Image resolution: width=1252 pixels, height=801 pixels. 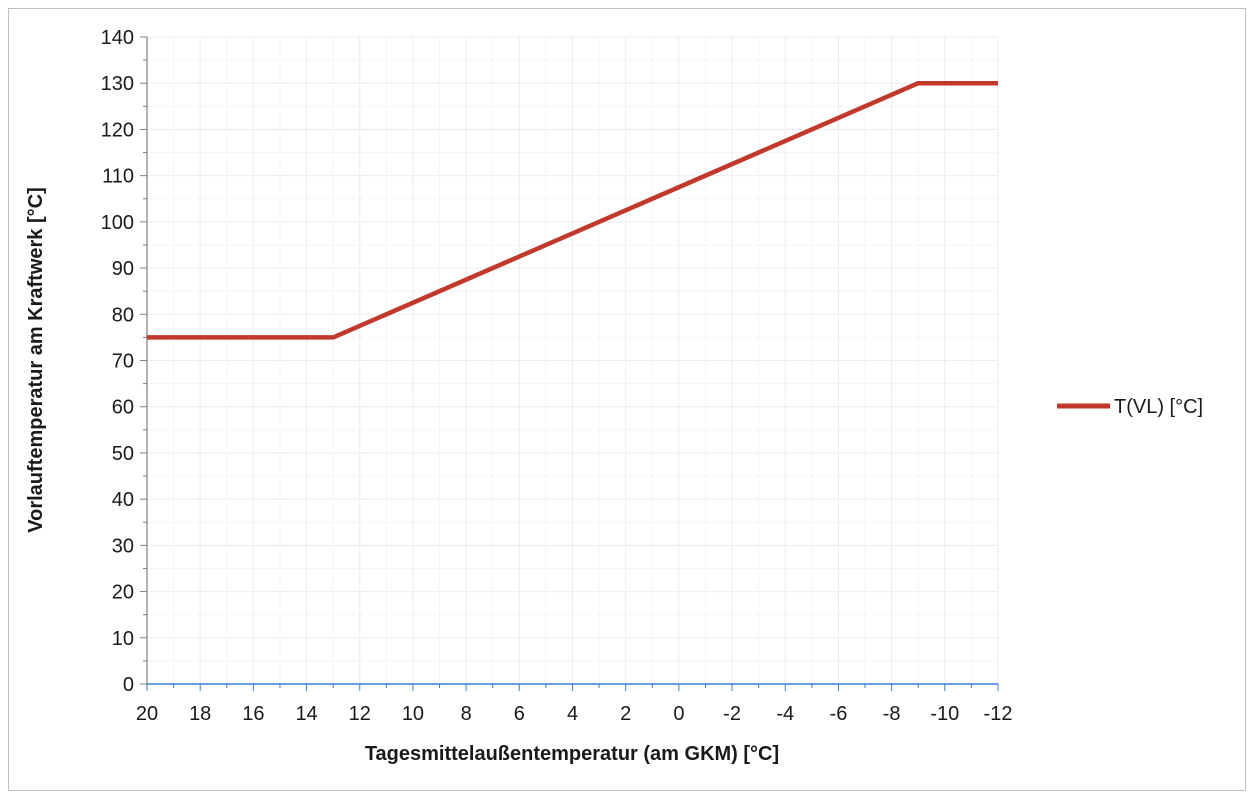 I want to click on legend: T(VL) [°C], so click(x=1130, y=407).